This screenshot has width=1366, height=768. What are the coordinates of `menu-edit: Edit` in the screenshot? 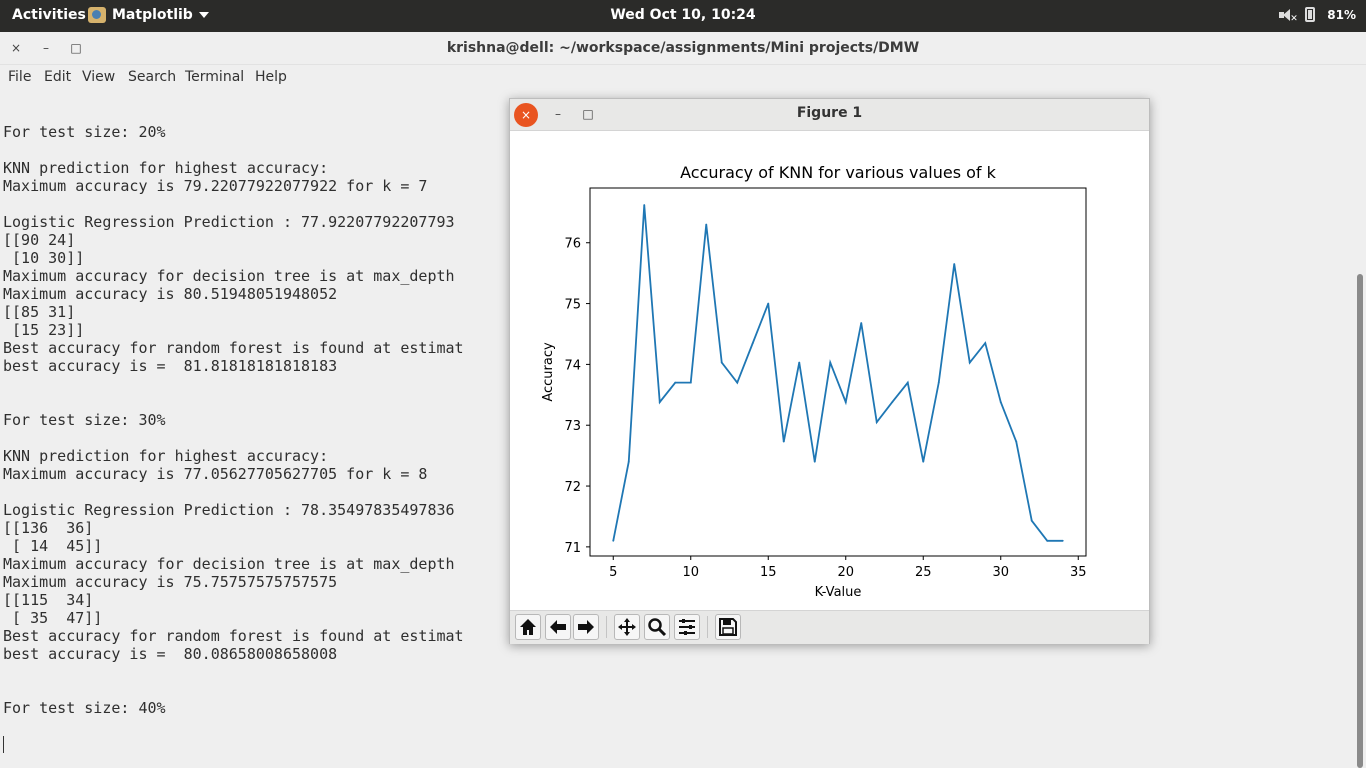 It's located at (58, 77).